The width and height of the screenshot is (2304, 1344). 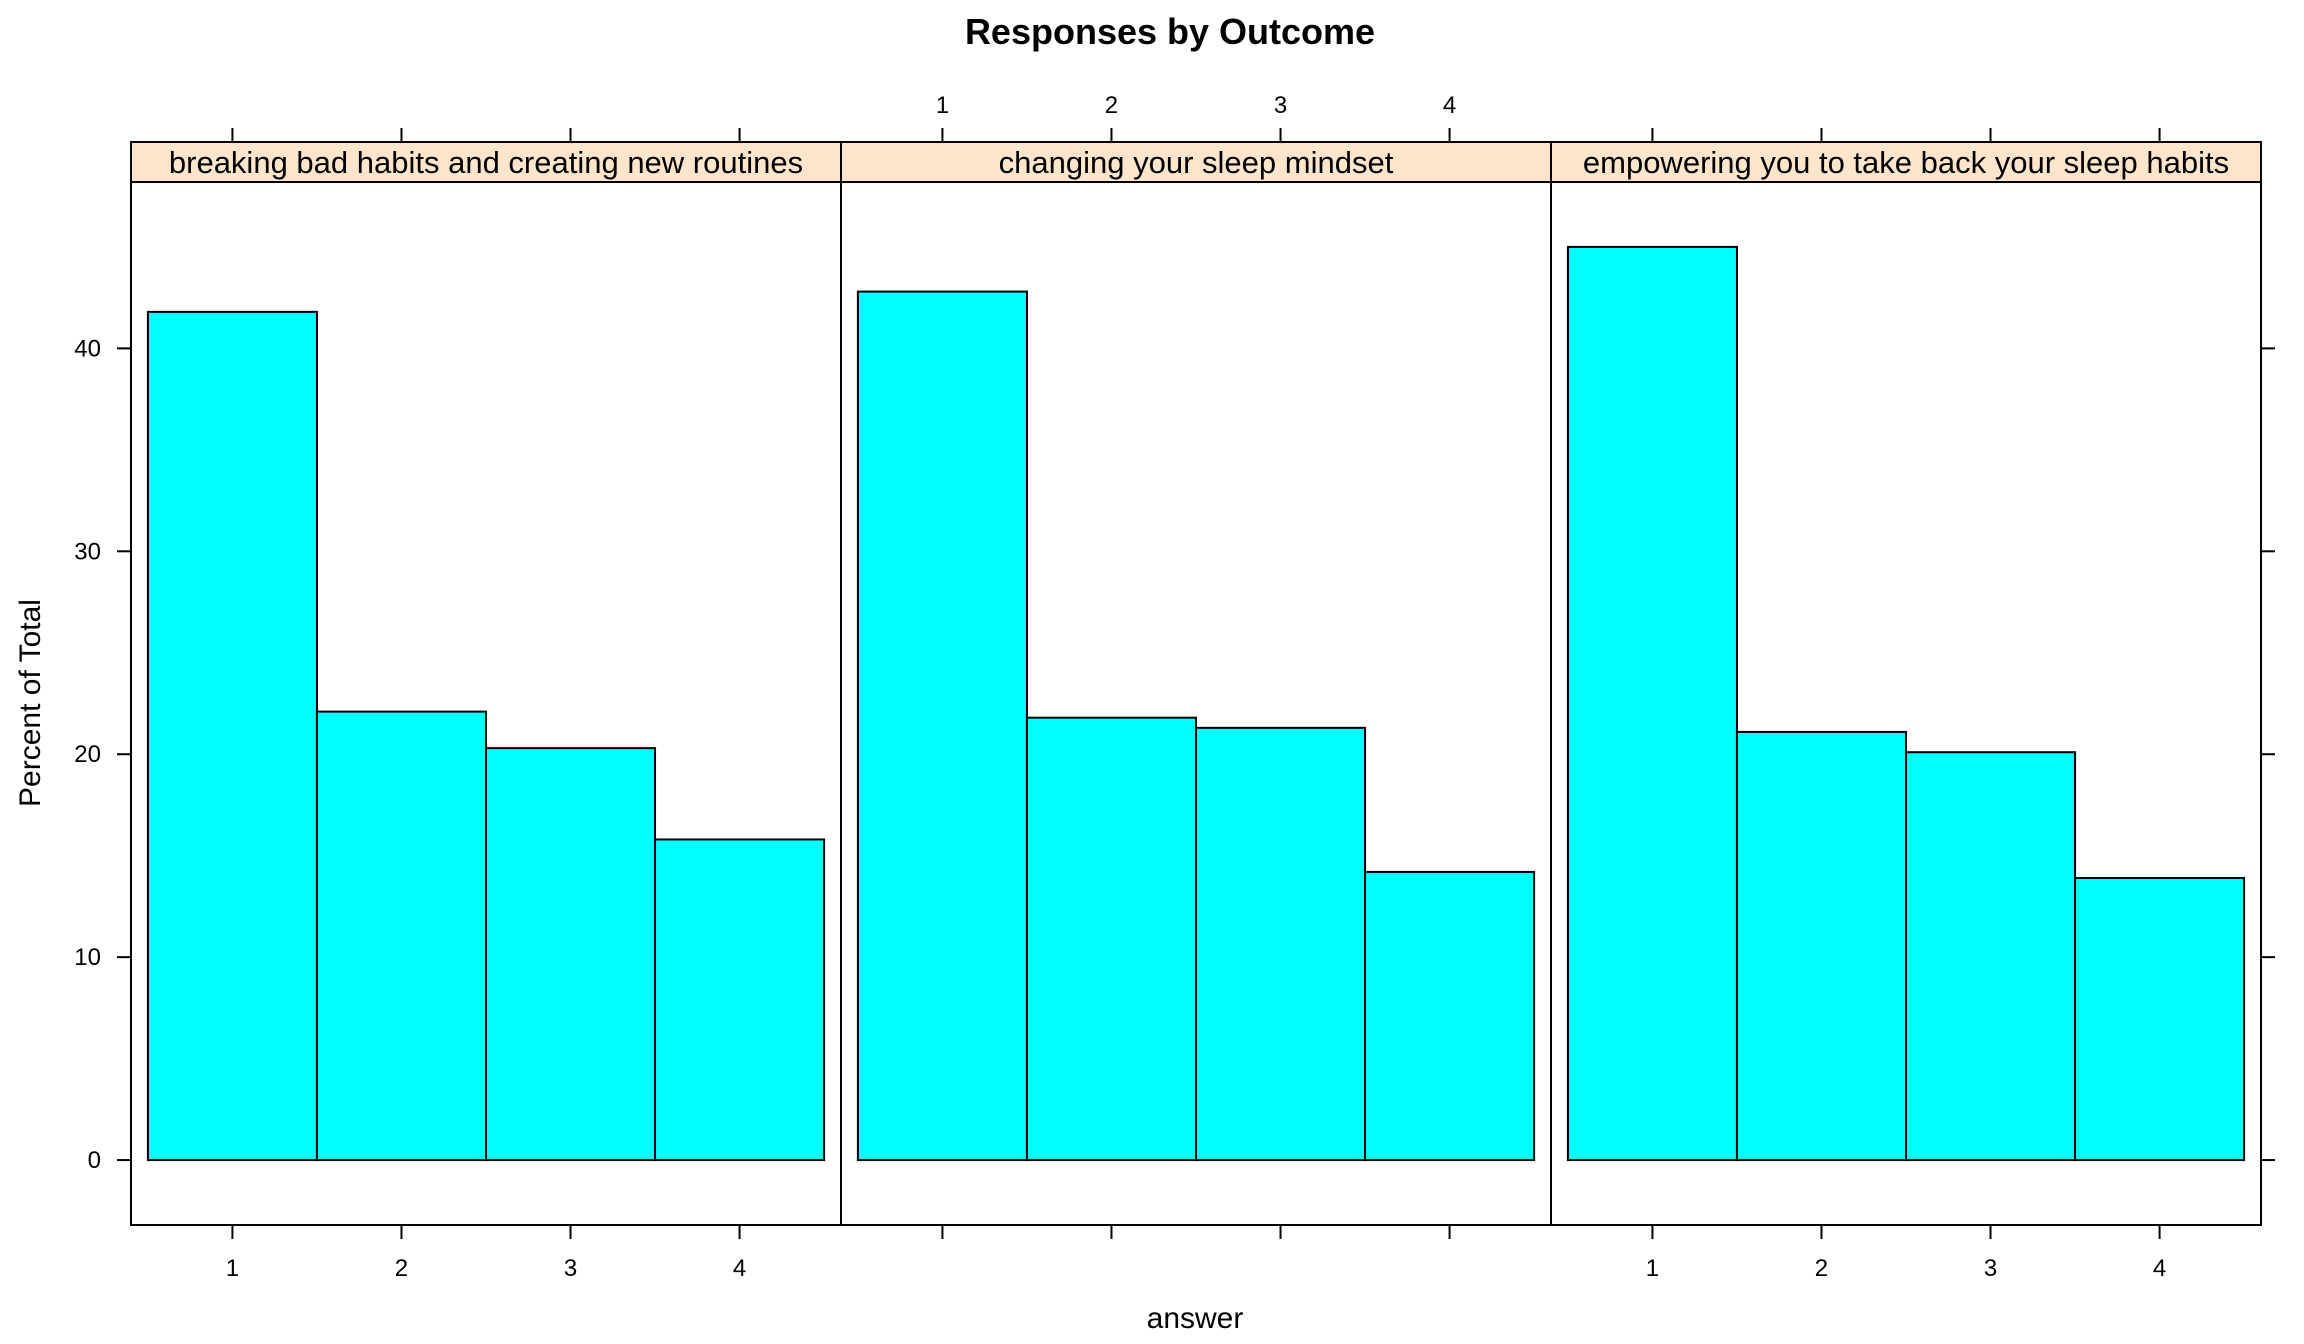 I want to click on x-tick-label-top: 3, so click(x=1280, y=105).